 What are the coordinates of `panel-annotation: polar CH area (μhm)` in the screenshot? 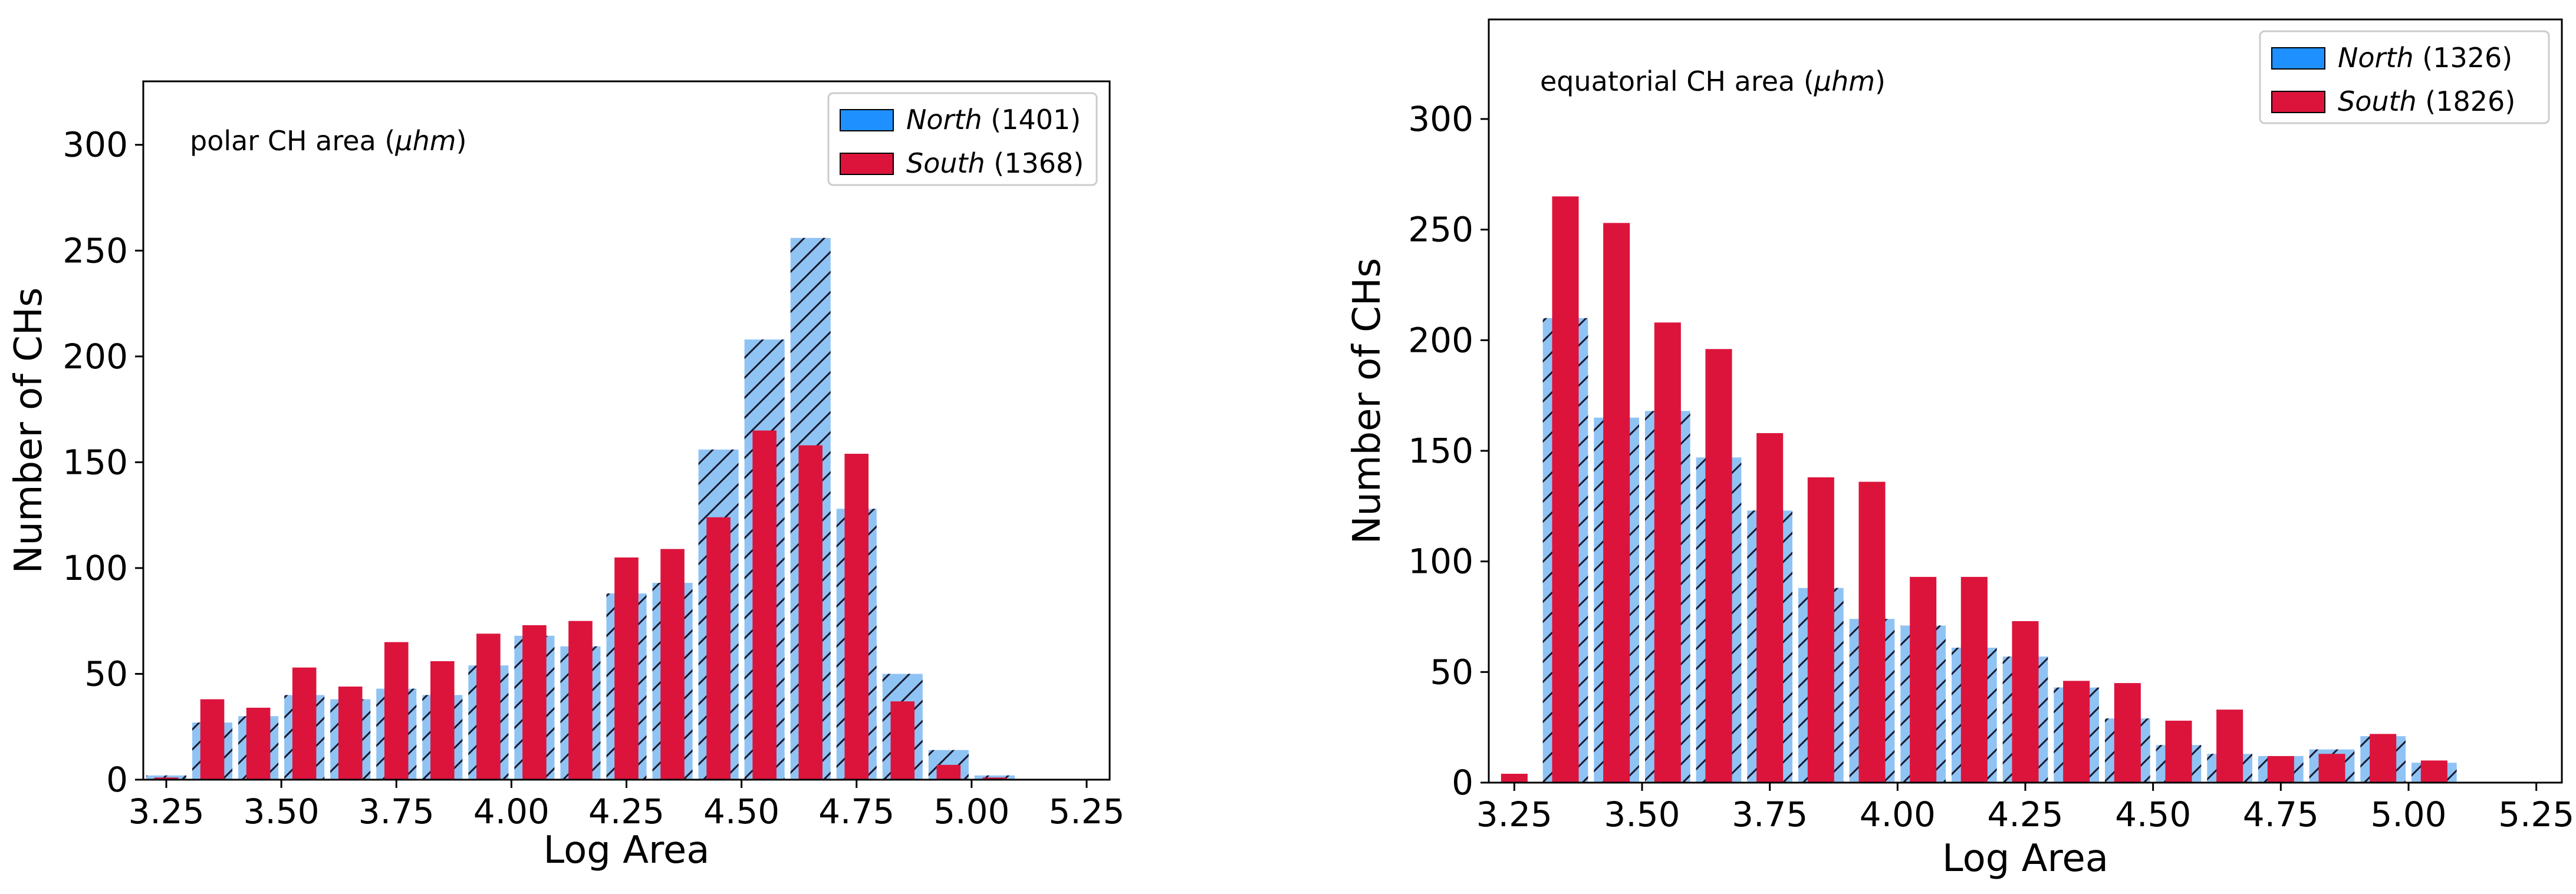 It's located at (328, 141).